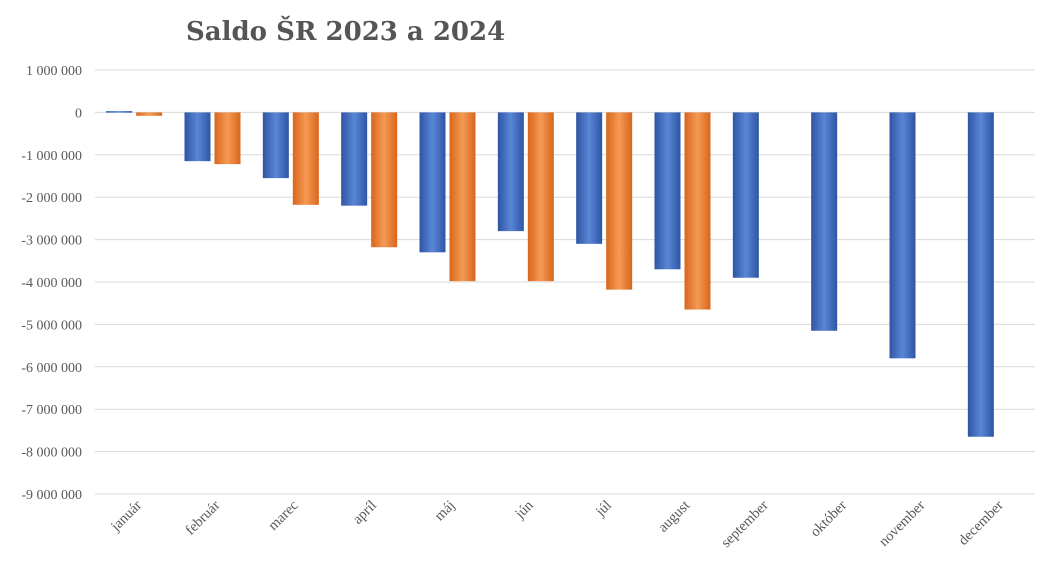 This screenshot has width=1044, height=572. Describe the element at coordinates (51, 495) in the screenshot. I see `y-tick-label: -9 000 000` at that location.